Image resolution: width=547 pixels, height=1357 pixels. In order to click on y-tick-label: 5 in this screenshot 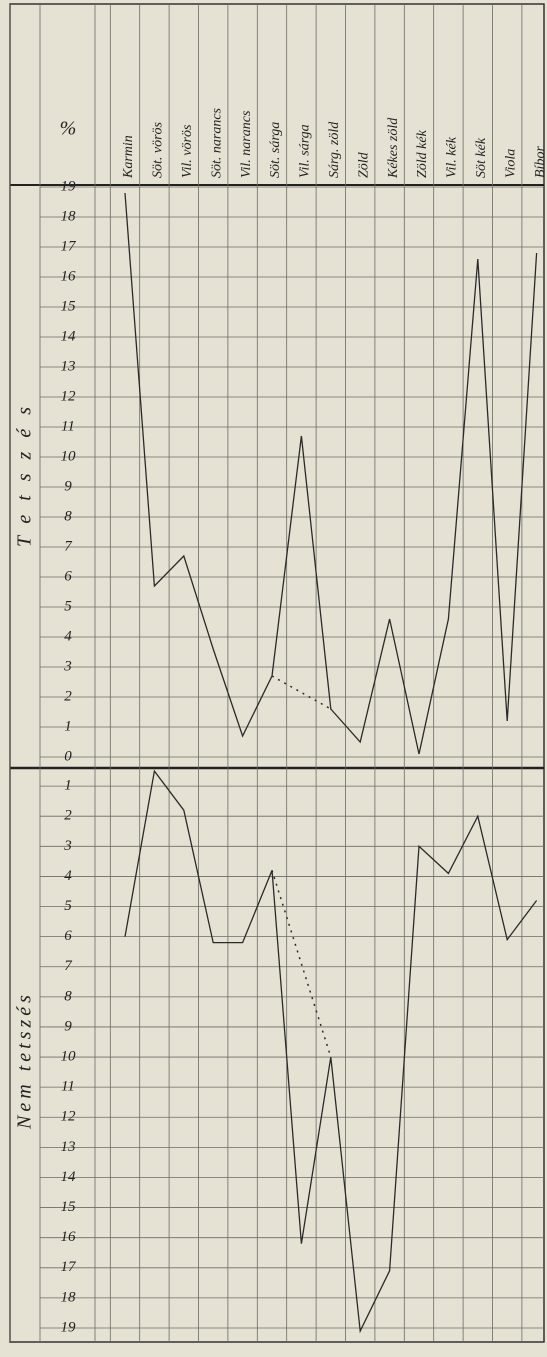, I will do `click(68, 606)`.